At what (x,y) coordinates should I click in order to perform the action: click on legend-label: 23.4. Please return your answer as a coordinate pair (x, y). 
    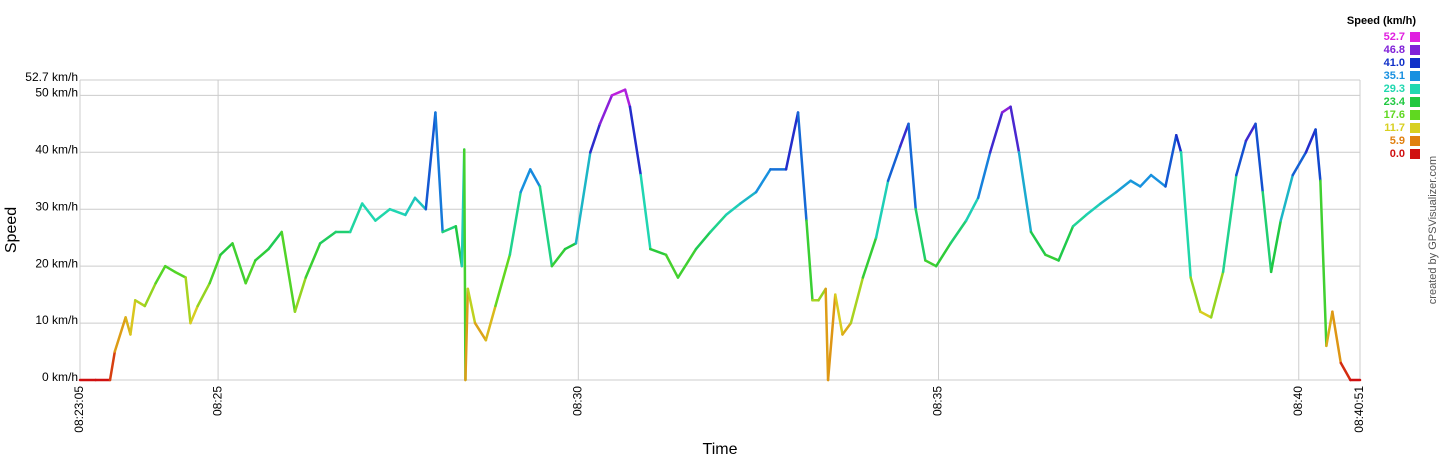
    Looking at the image, I should click on (1395, 102).